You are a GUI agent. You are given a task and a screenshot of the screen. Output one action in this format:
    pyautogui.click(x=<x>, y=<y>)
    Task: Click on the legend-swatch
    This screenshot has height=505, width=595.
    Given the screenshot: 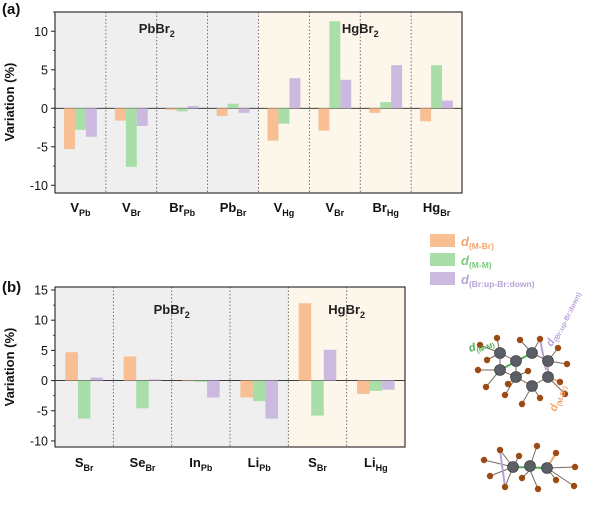 What is the action you would take?
    pyautogui.click(x=442, y=259)
    